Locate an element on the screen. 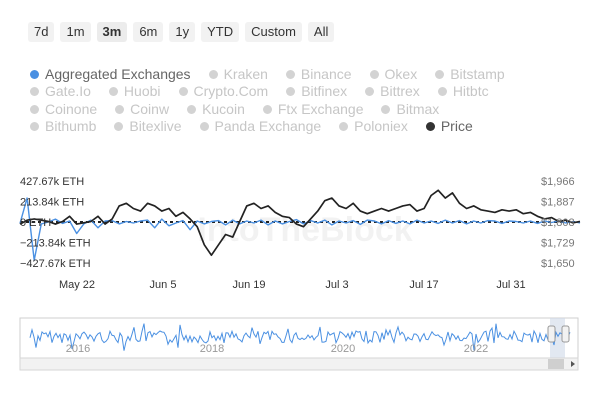 This screenshot has width=600, height=400. legend-item-price: Price is located at coordinates (449, 126).